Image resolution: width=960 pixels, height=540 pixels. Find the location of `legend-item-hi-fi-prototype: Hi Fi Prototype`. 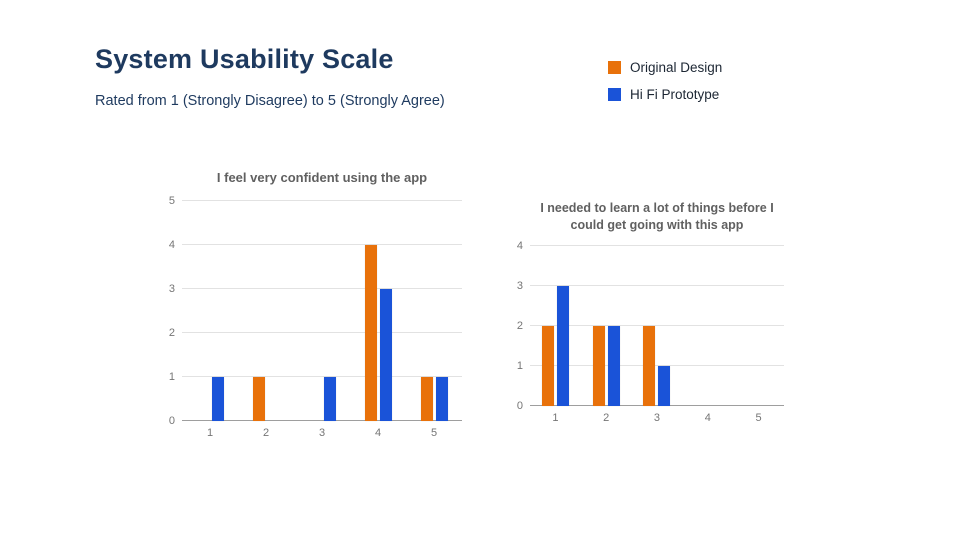

legend-item-hi-fi-prototype: Hi Fi Prototype is located at coordinates (665, 94).